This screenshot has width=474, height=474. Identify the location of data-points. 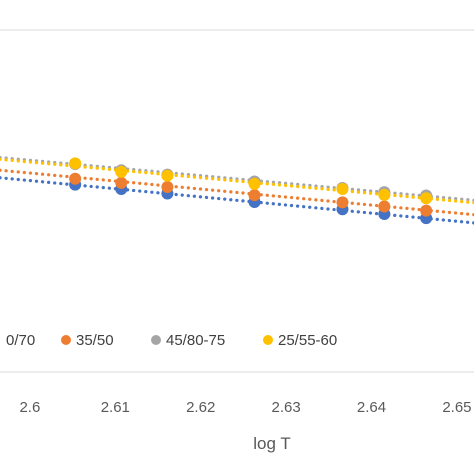
(251, 191).